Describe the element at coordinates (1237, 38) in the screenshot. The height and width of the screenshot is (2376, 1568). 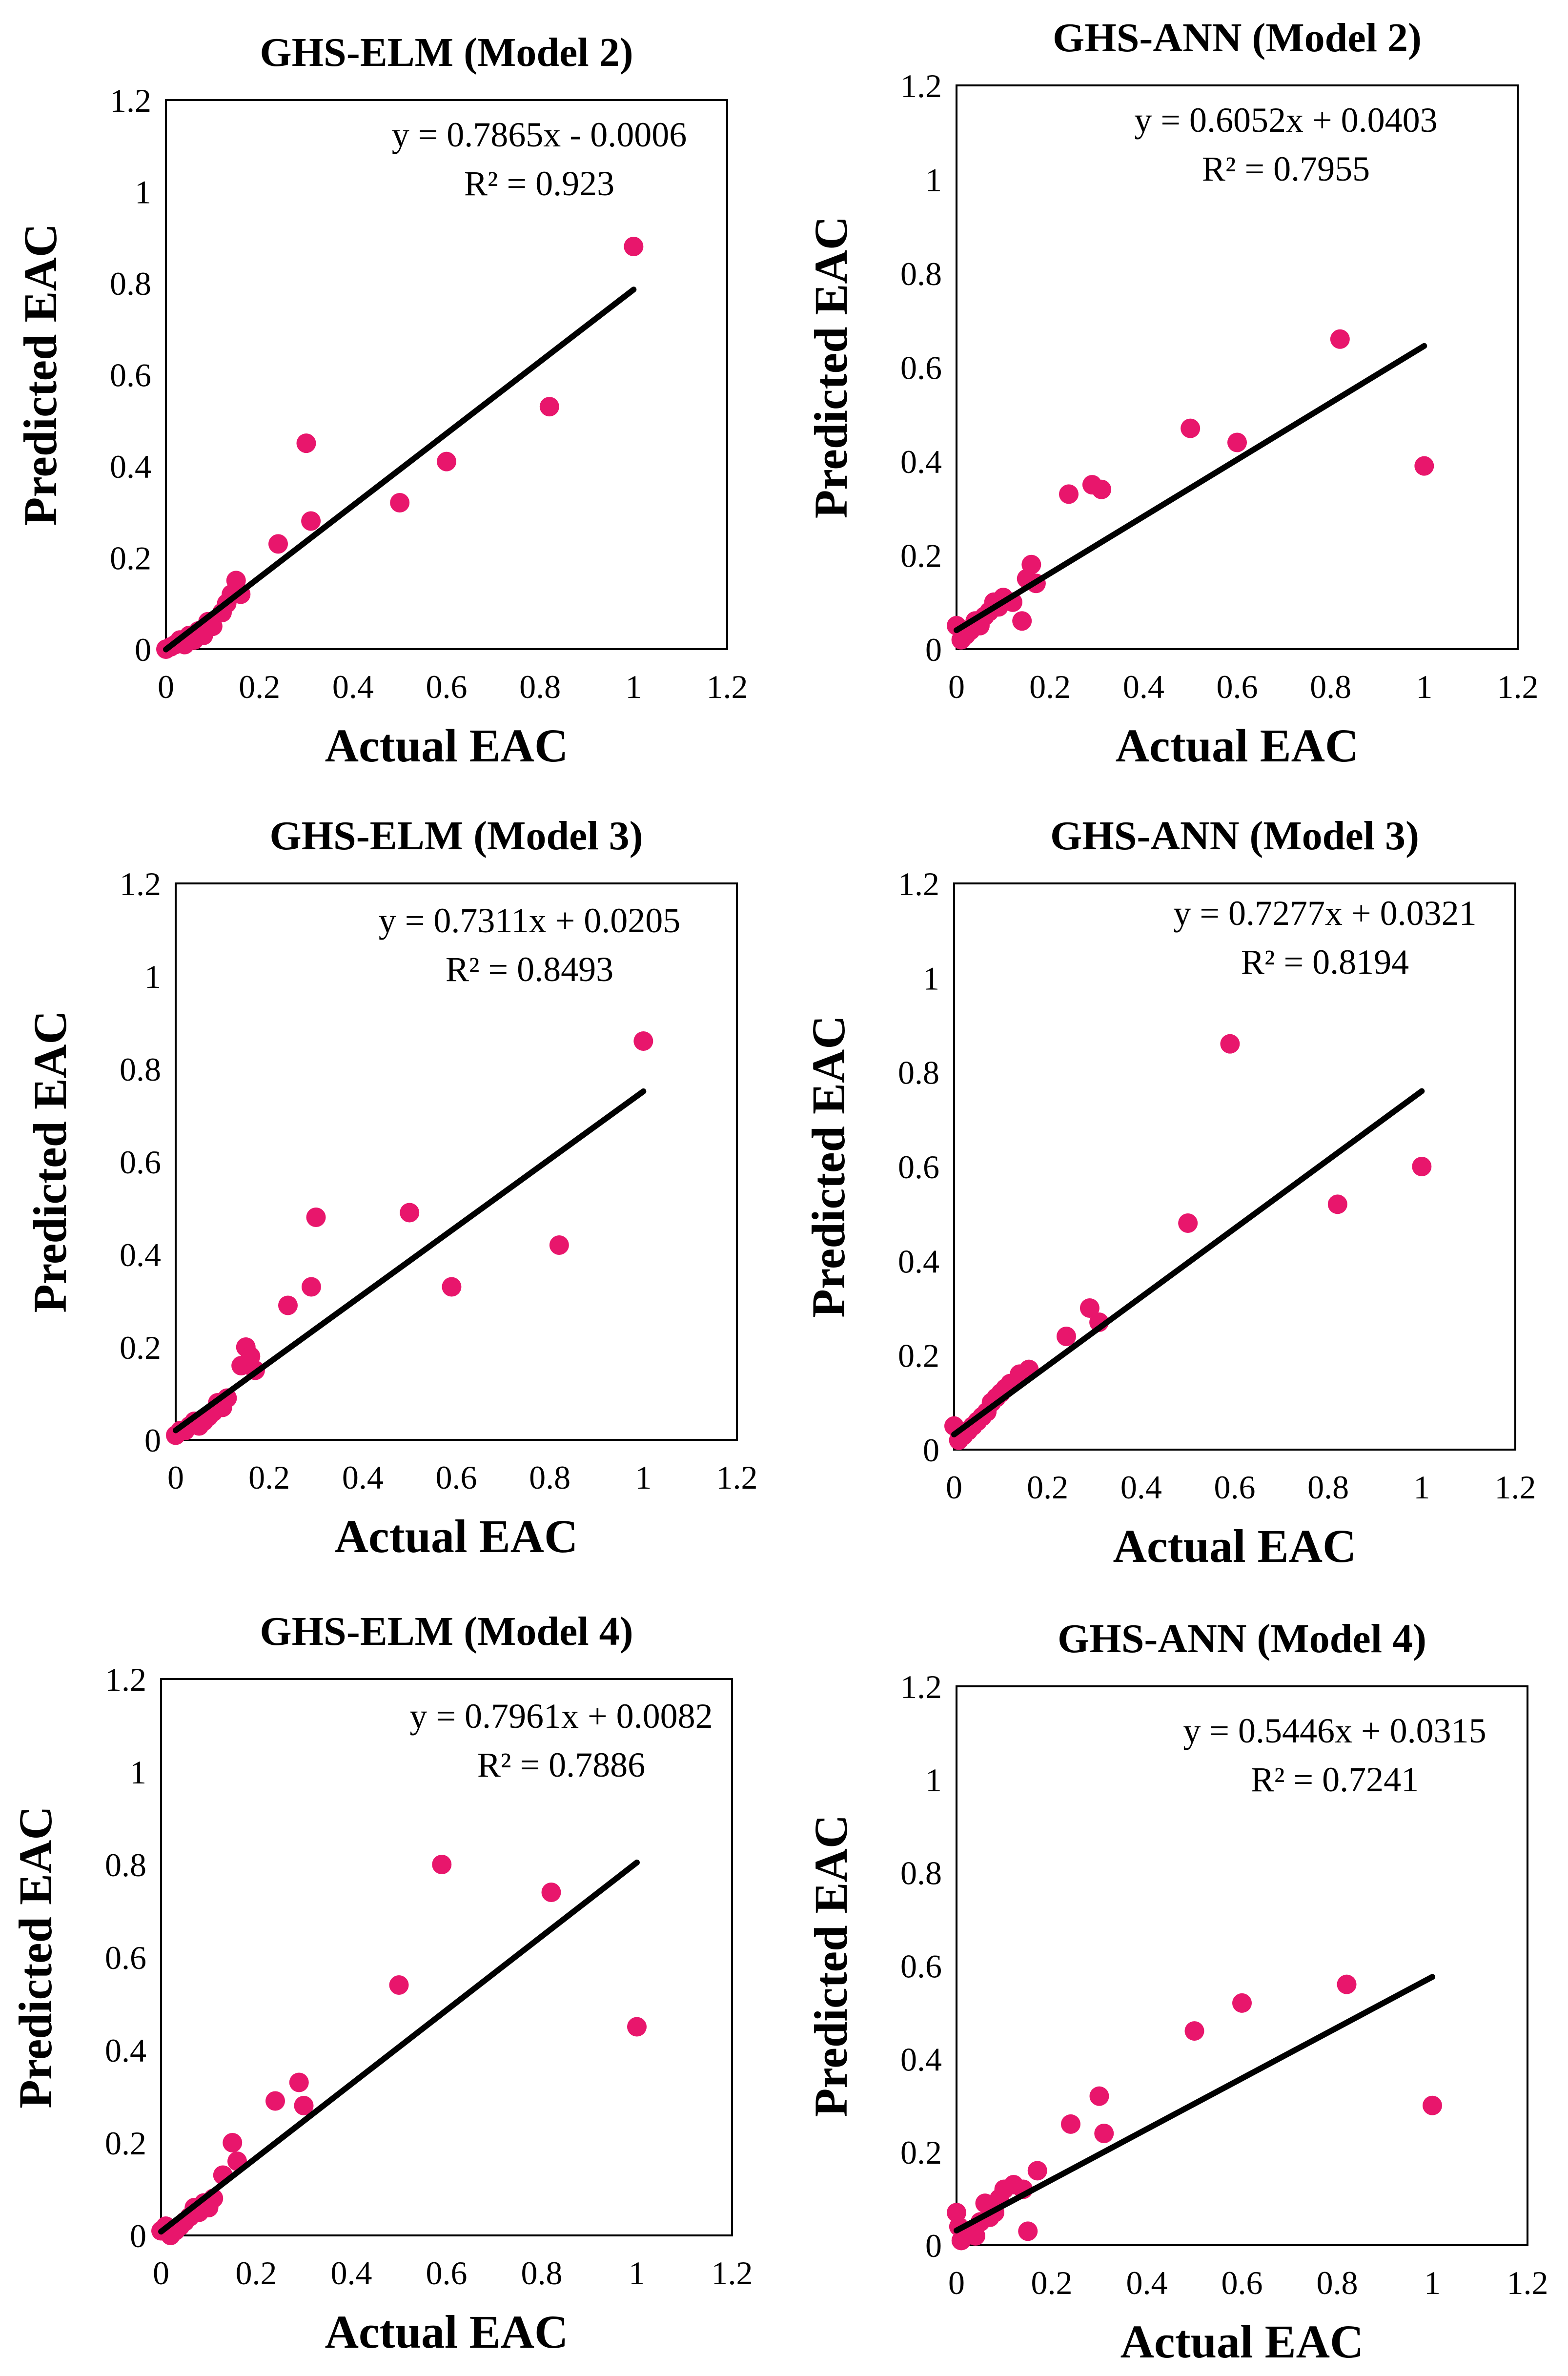
I see `chart-title: GHS-ANN (Model 2)` at that location.